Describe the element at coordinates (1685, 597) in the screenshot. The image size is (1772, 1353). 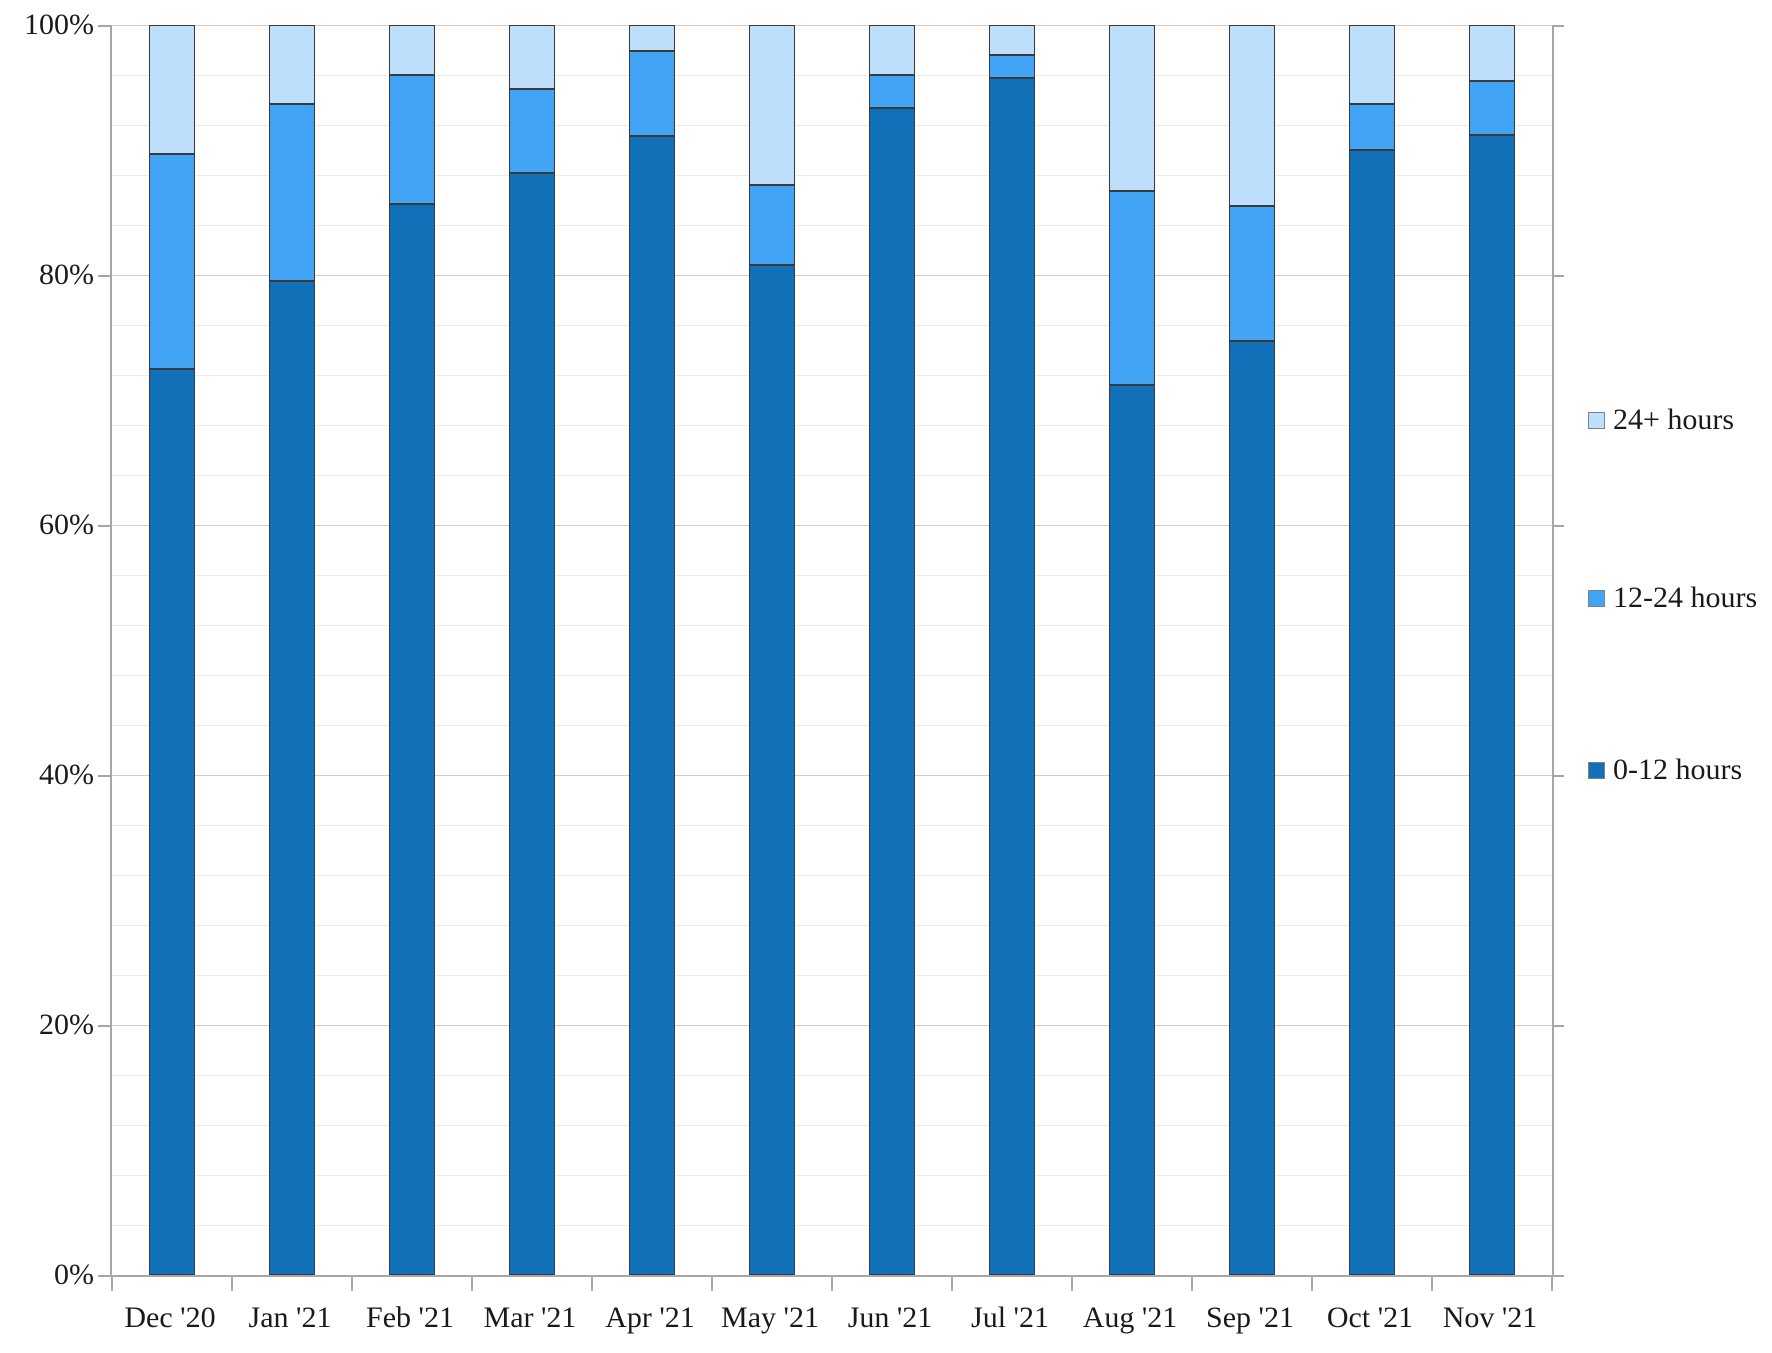
I see `legend-label: 12-24 hours` at that location.